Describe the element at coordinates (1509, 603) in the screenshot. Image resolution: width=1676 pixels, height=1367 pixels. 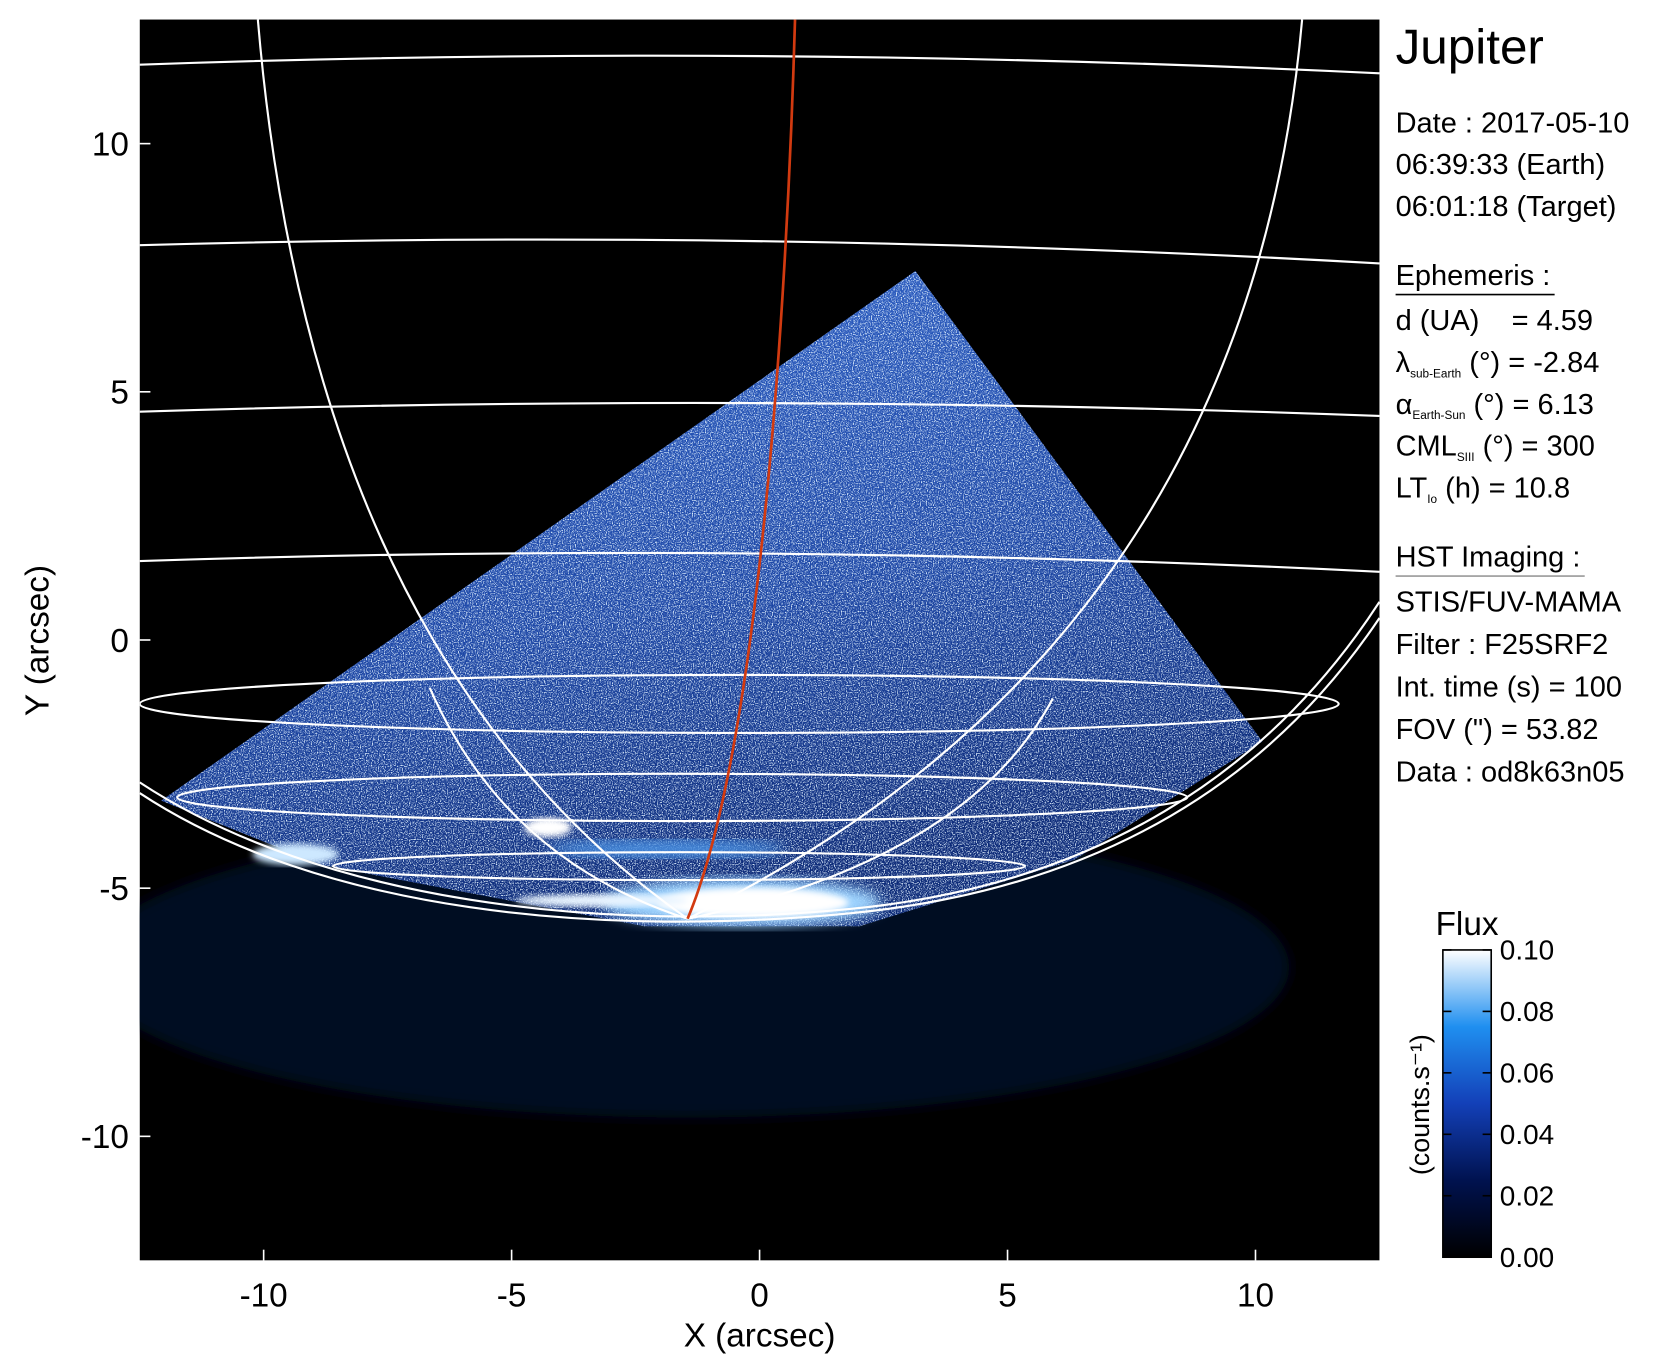
I see `hst-line: STIS/FUV-MAMA` at that location.